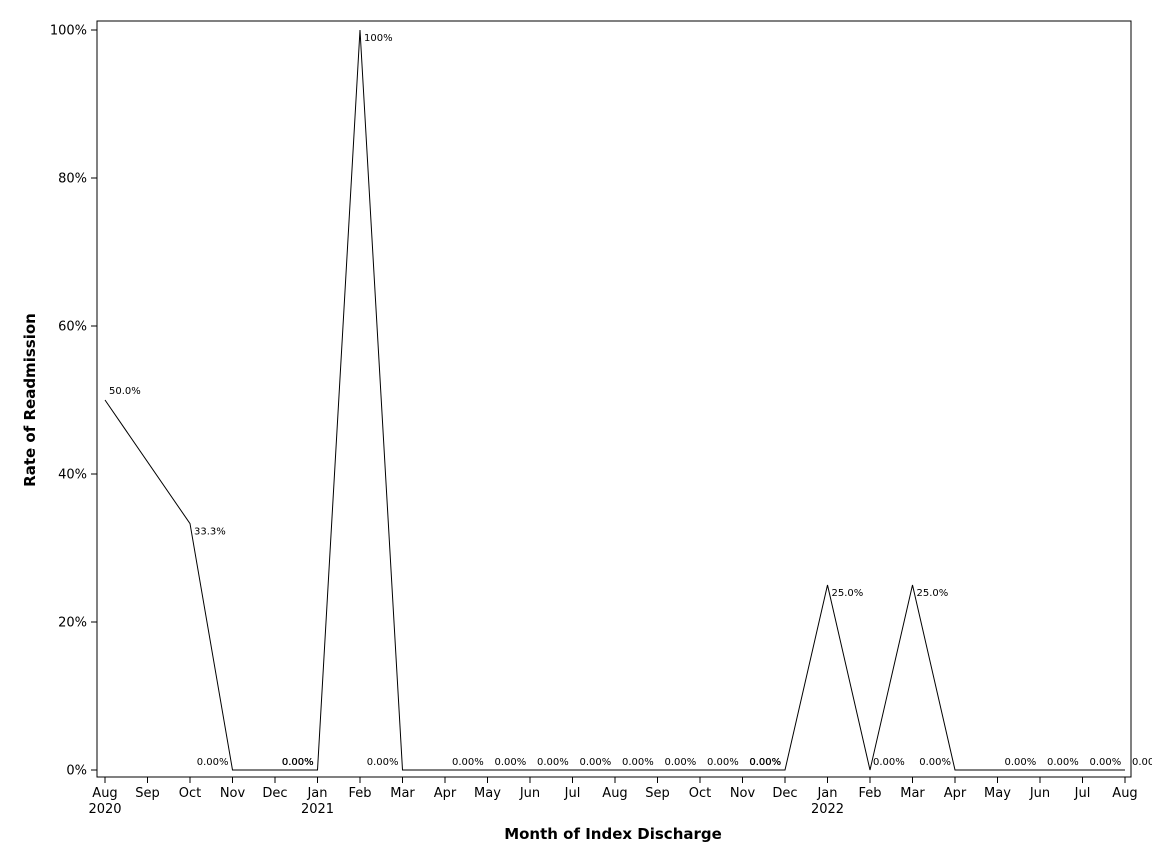 Image resolution: width=1152 pixels, height=864 pixels. Describe the element at coordinates (73, 401) in the screenshot. I see `y-axis: 0% 20% 40% 60% 80% 100%` at that location.